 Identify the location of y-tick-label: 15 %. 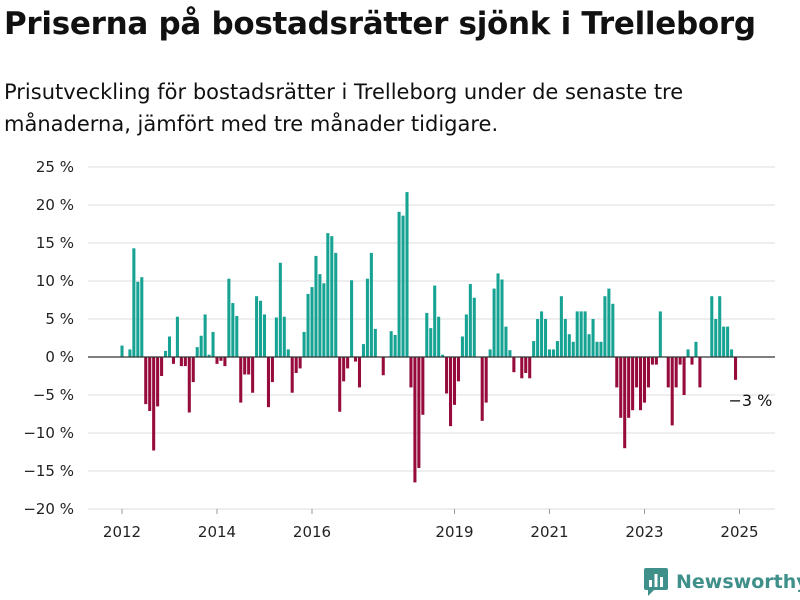
(55, 243).